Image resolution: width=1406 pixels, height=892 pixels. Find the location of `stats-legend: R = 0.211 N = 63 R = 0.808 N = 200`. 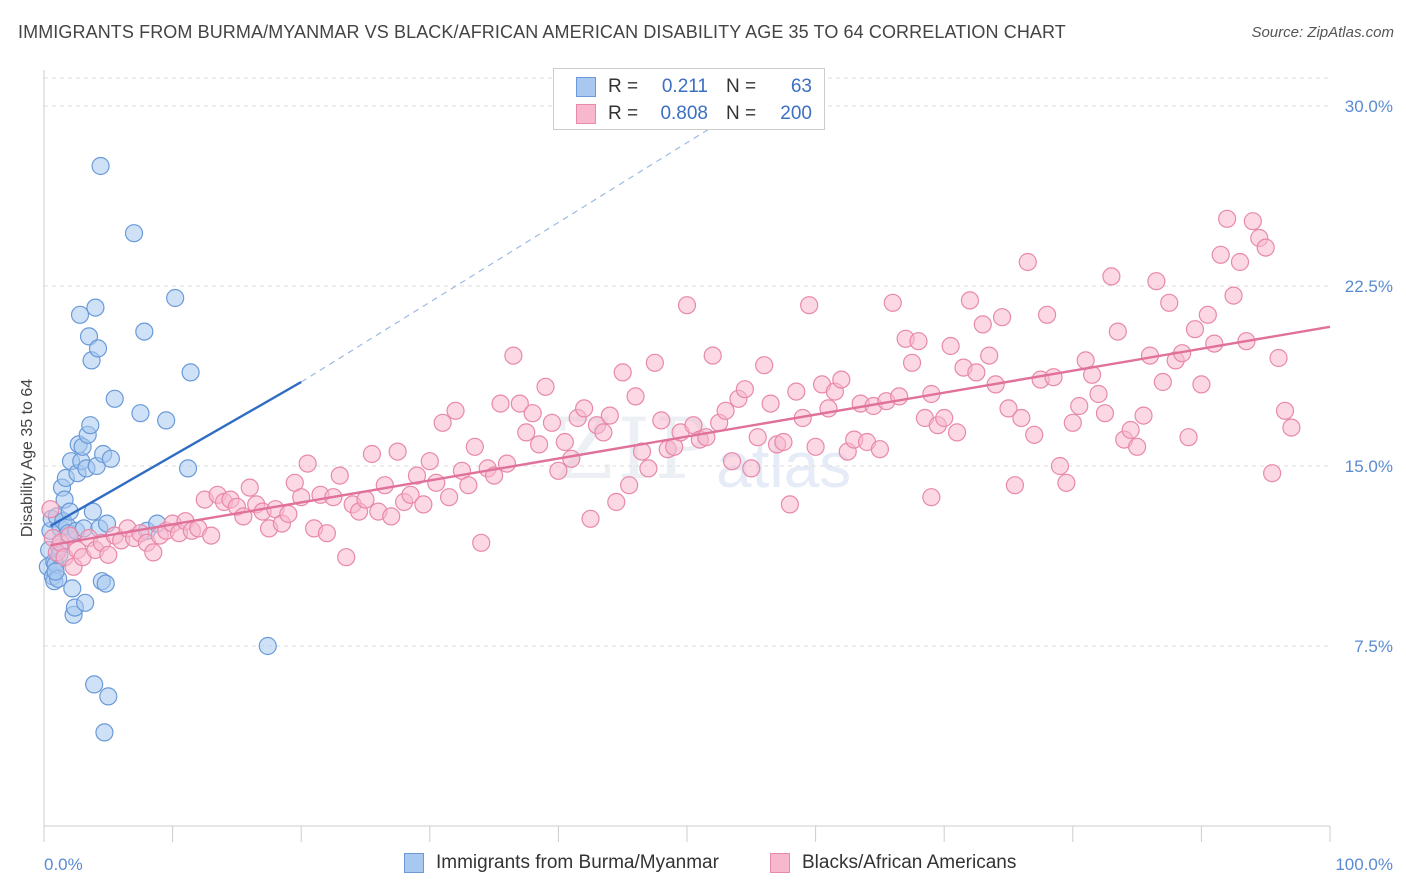

stats-legend: R = 0.211 N = 63 R = 0.808 N = 200 is located at coordinates (689, 99).